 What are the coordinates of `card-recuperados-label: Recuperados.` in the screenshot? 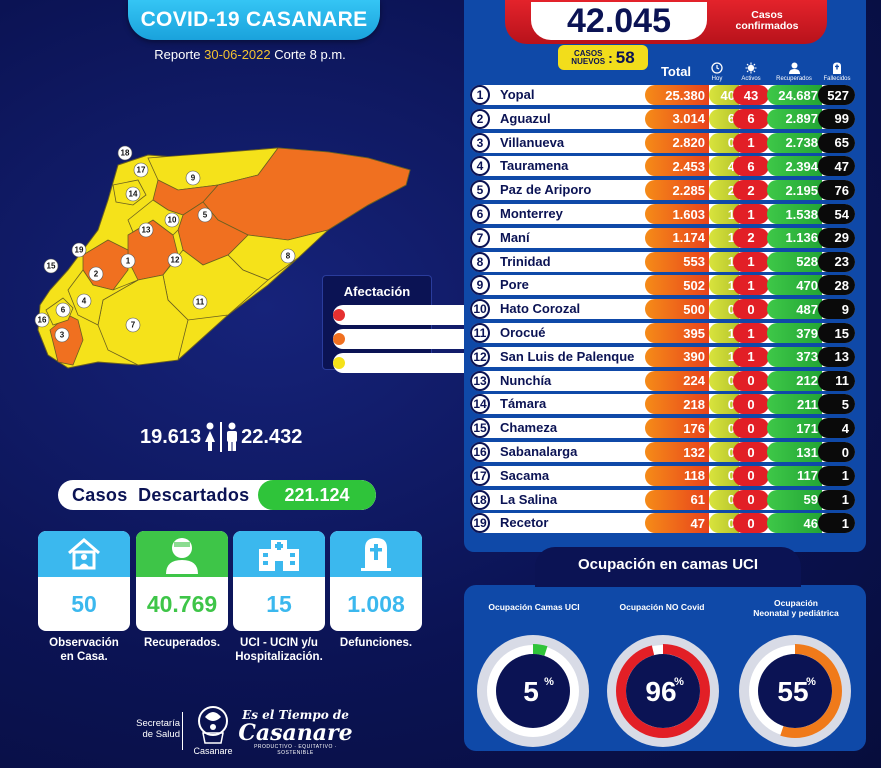 It's located at (182, 643).